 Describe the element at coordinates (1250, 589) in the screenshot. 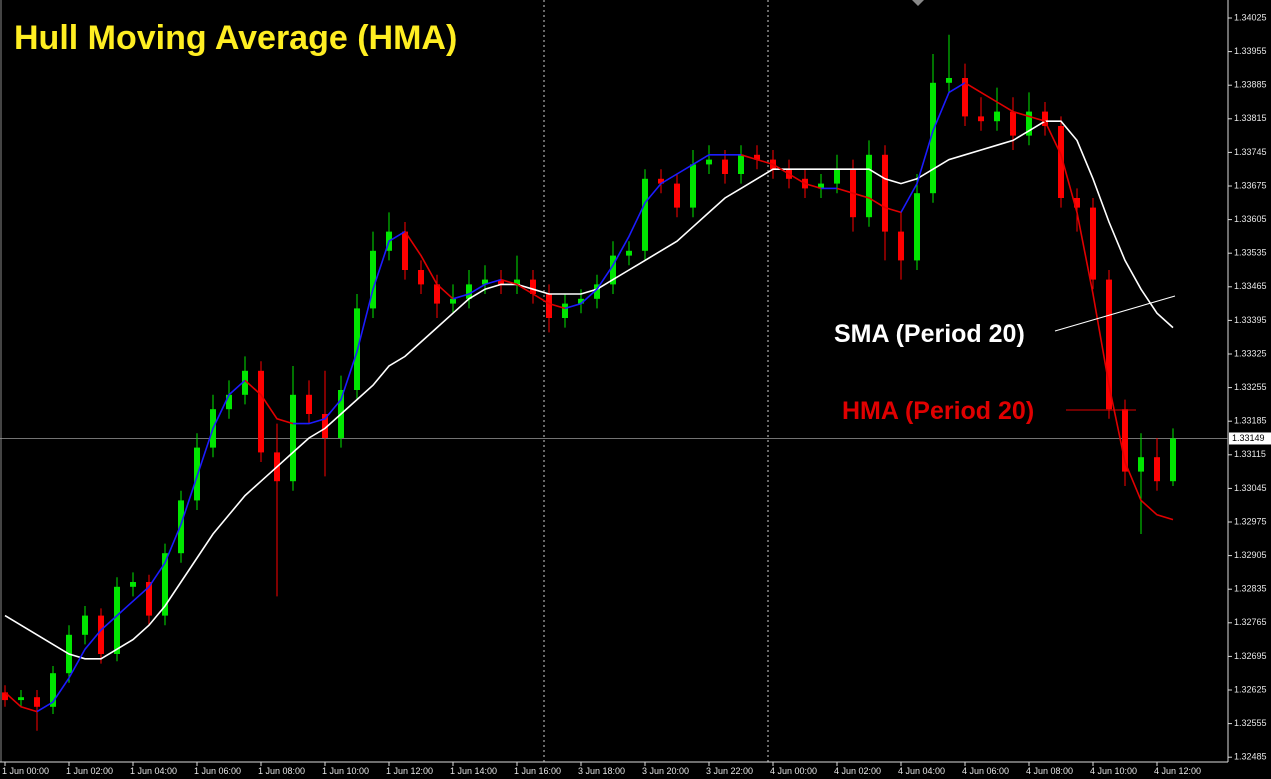

I see `y-tick-label: 1.32835` at that location.